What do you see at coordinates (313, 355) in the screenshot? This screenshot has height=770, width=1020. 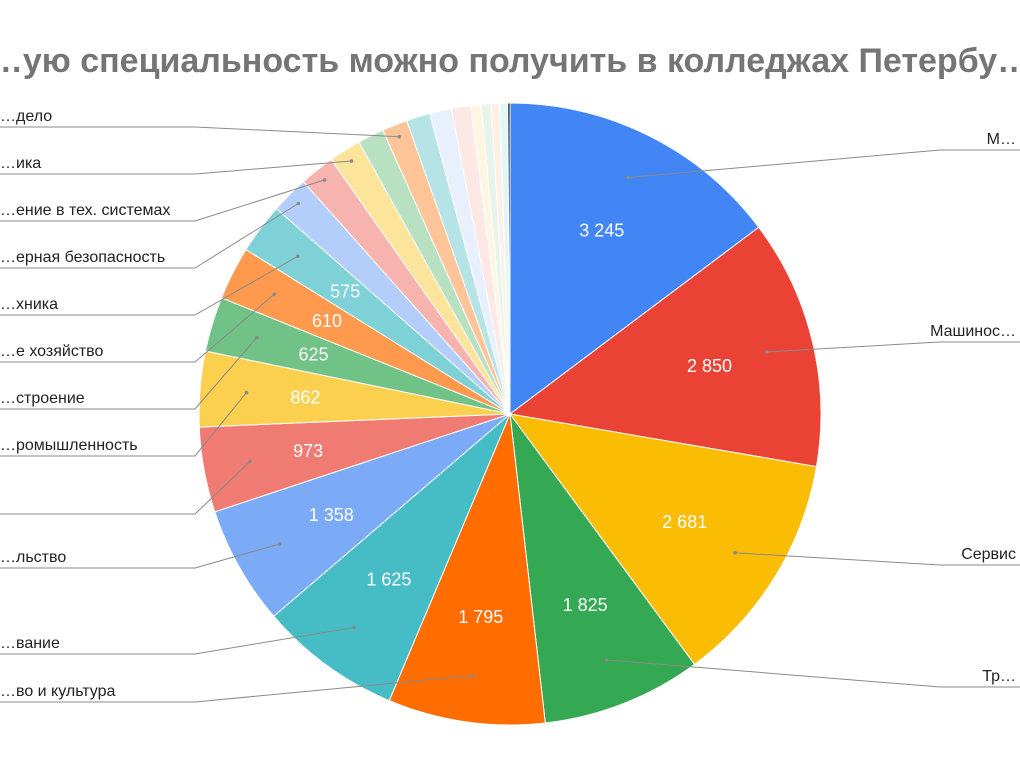 I see `slice-value-label: 625` at bounding box center [313, 355].